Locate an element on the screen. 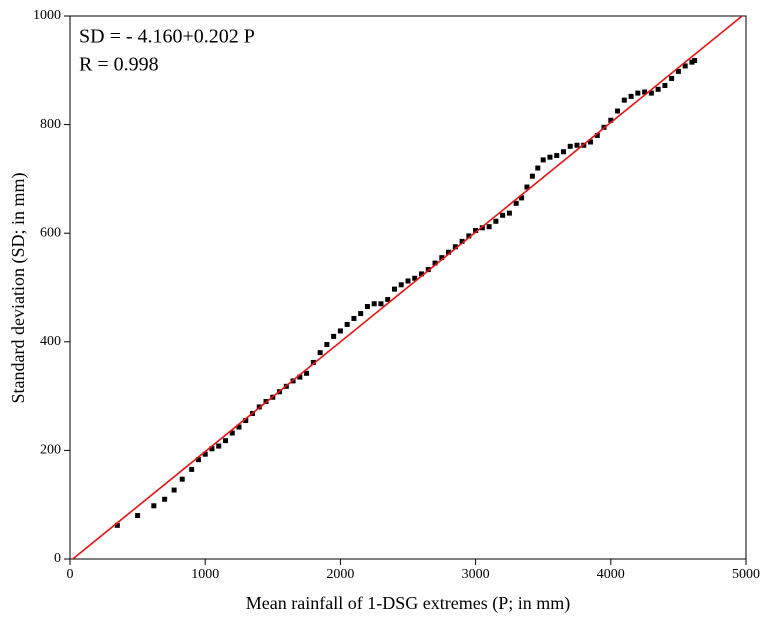 The image size is (768, 619). r-value: R = 0.998 is located at coordinates (119, 65).